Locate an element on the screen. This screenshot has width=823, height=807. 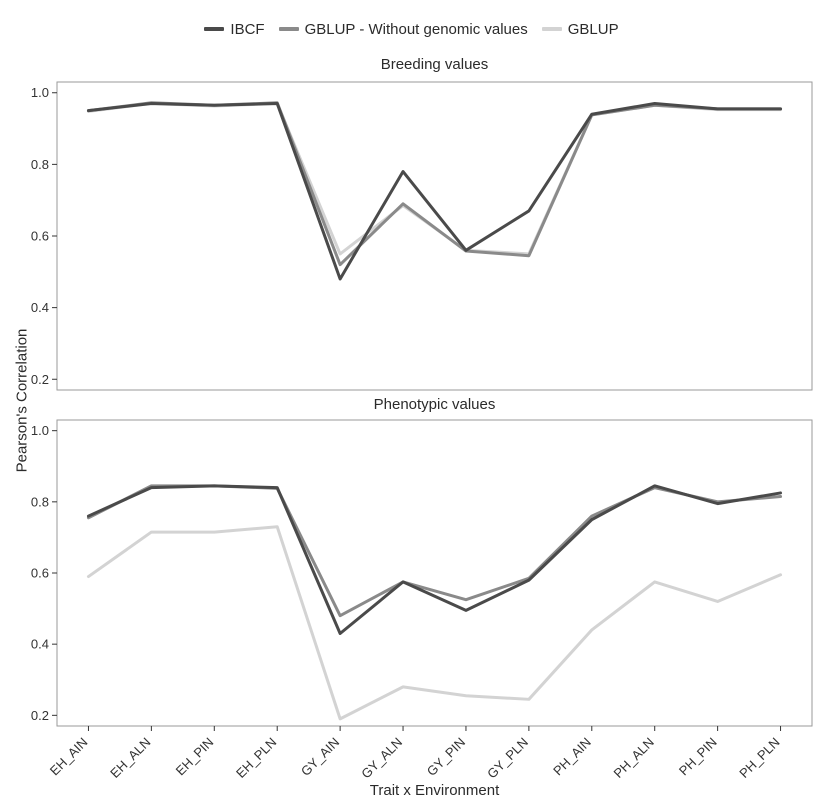
legend-item: GBLUP is located at coordinates (580, 29).